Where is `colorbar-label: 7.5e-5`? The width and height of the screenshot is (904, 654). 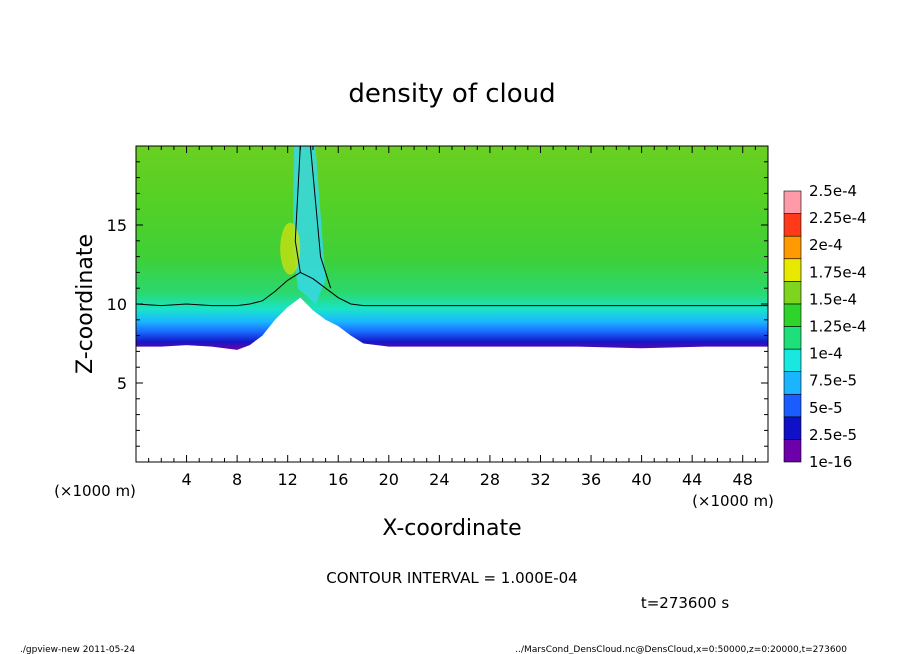
colorbar-label: 7.5e-5 is located at coordinates (833, 381).